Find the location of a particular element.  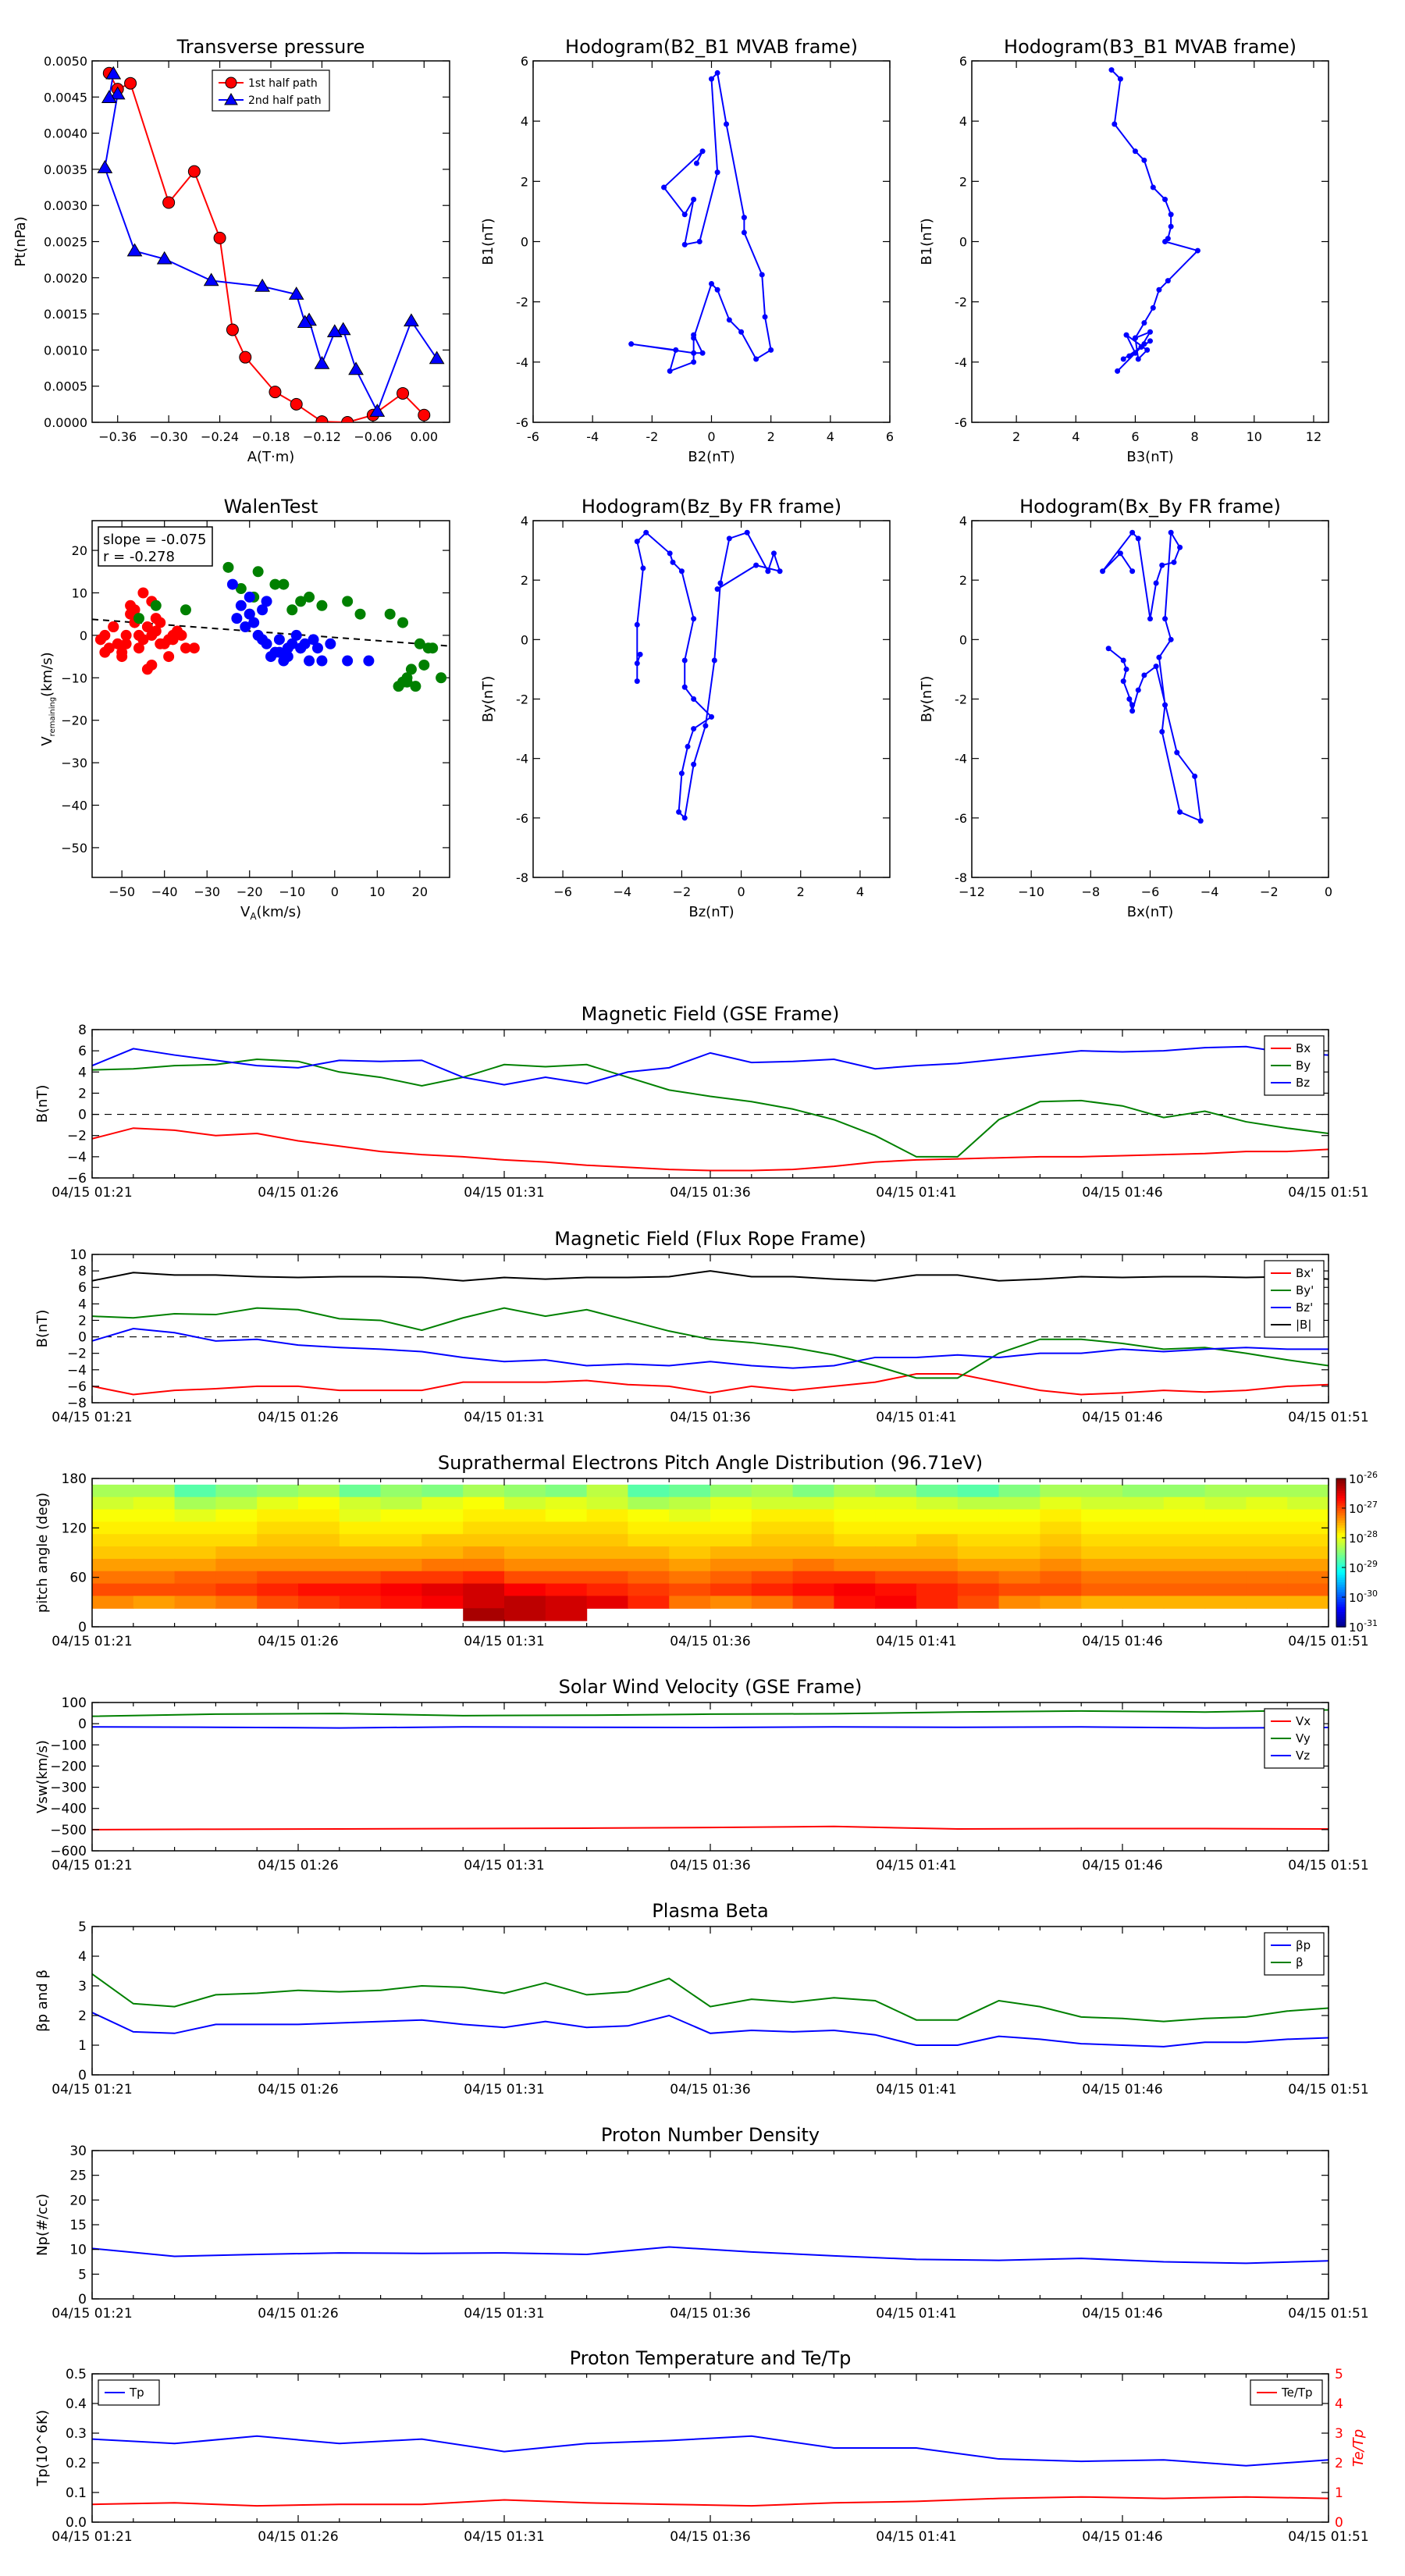

legend-label: Bz' is located at coordinates (1304, 1307).